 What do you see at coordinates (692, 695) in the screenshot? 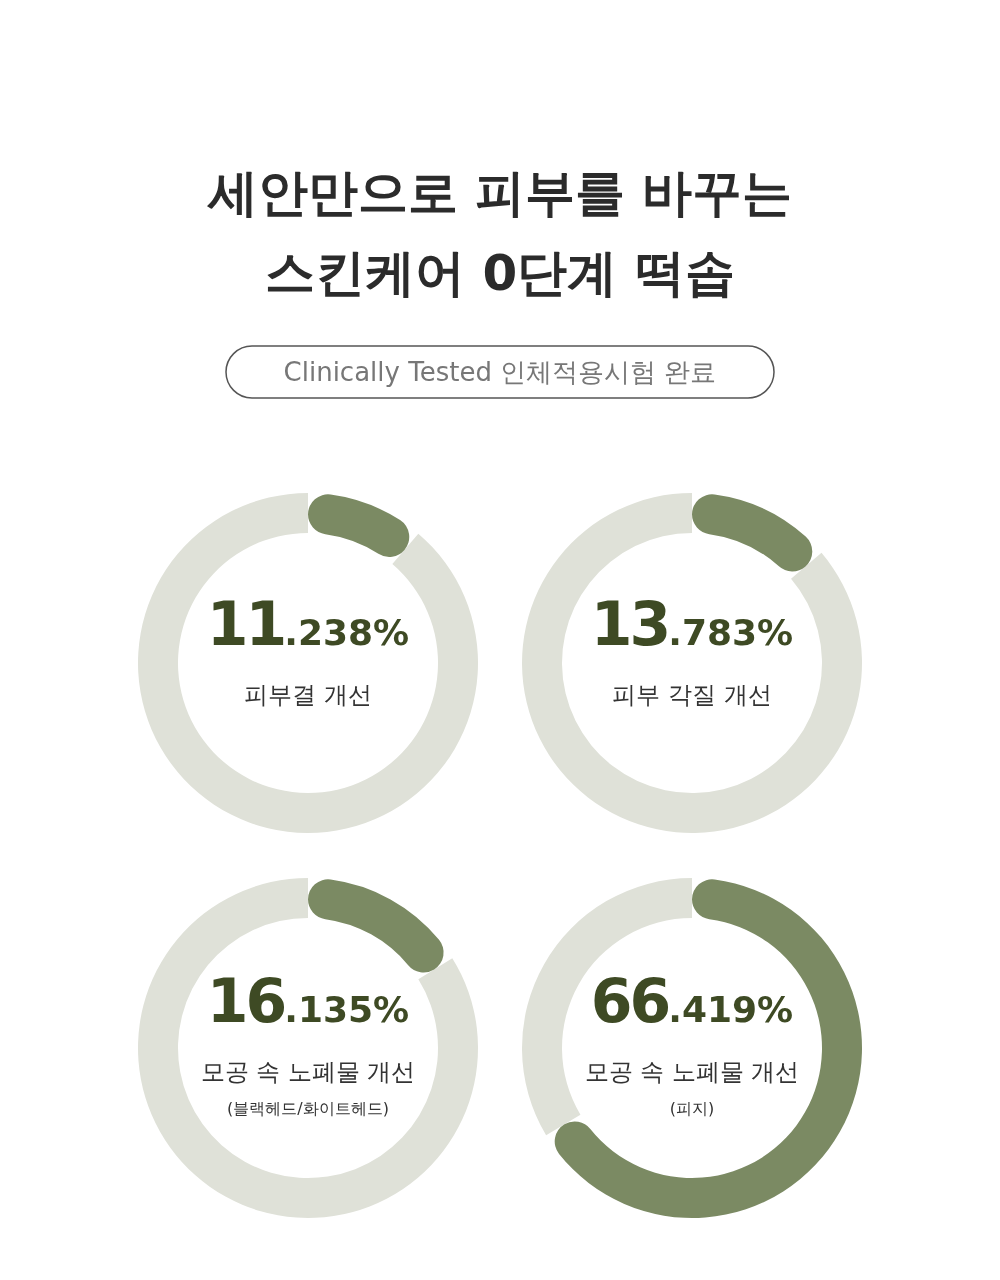
I see `text: 피부 각질 개선` at bounding box center [692, 695].